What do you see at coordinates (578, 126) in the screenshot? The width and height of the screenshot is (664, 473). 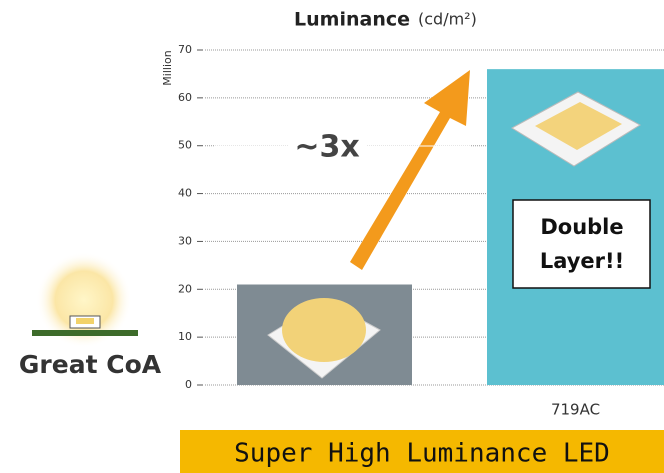 I see `led-chip` at bounding box center [578, 126].